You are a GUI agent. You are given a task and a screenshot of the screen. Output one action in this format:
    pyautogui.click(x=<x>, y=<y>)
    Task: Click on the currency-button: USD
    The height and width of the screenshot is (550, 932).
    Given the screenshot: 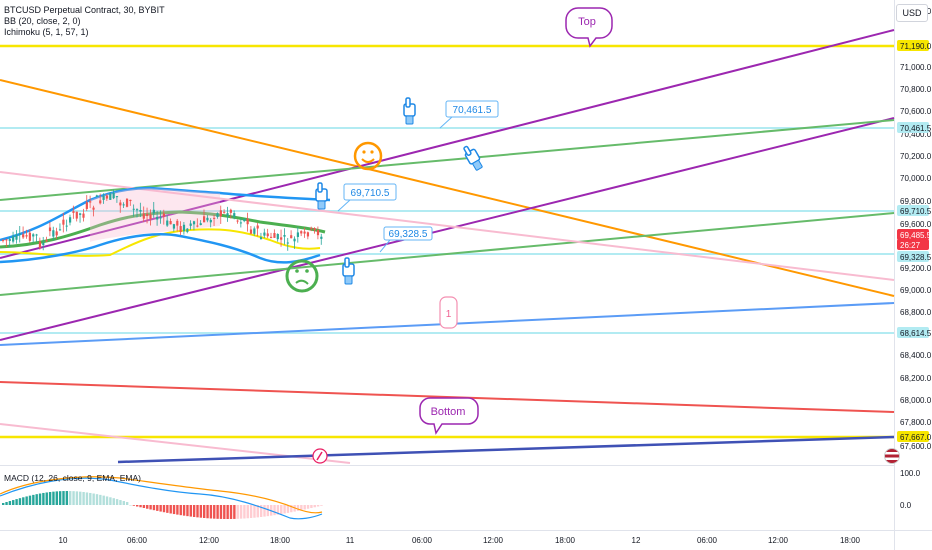 What is the action you would take?
    pyautogui.click(x=912, y=13)
    